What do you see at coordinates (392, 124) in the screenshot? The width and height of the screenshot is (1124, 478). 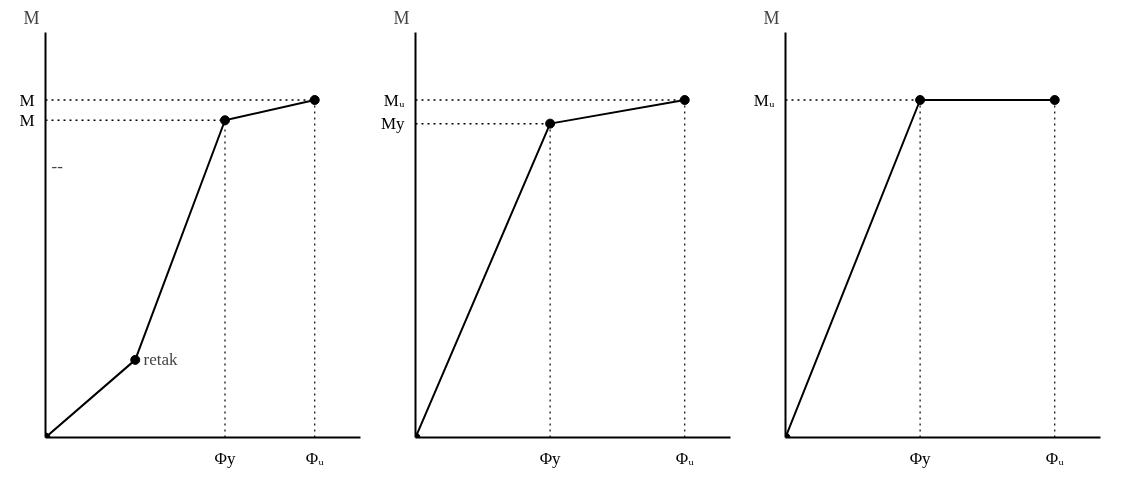 I see `ref-line-label: My` at bounding box center [392, 124].